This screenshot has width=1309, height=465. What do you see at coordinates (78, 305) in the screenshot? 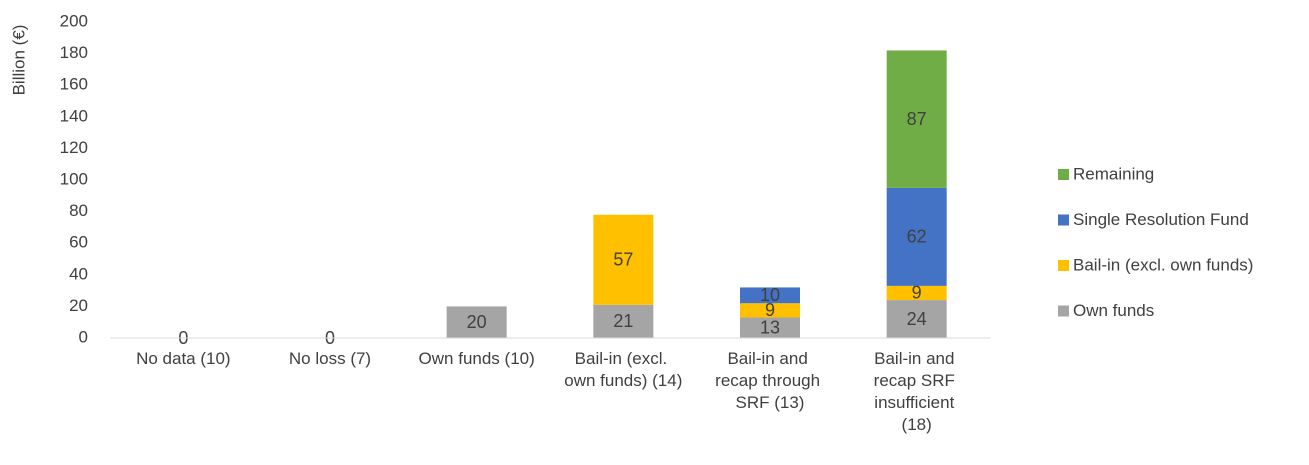
I see `y-tick-label: 20` at bounding box center [78, 305].